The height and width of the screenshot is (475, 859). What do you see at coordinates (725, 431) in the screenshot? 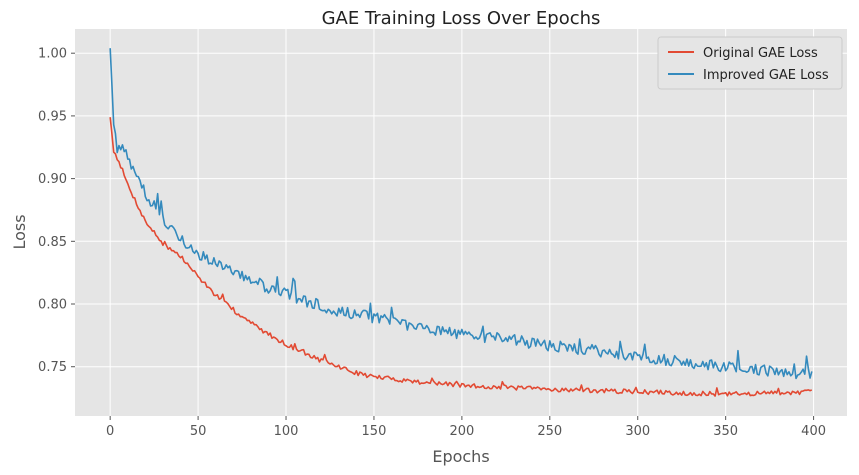
I see `x-tick-label: 350` at bounding box center [725, 431].